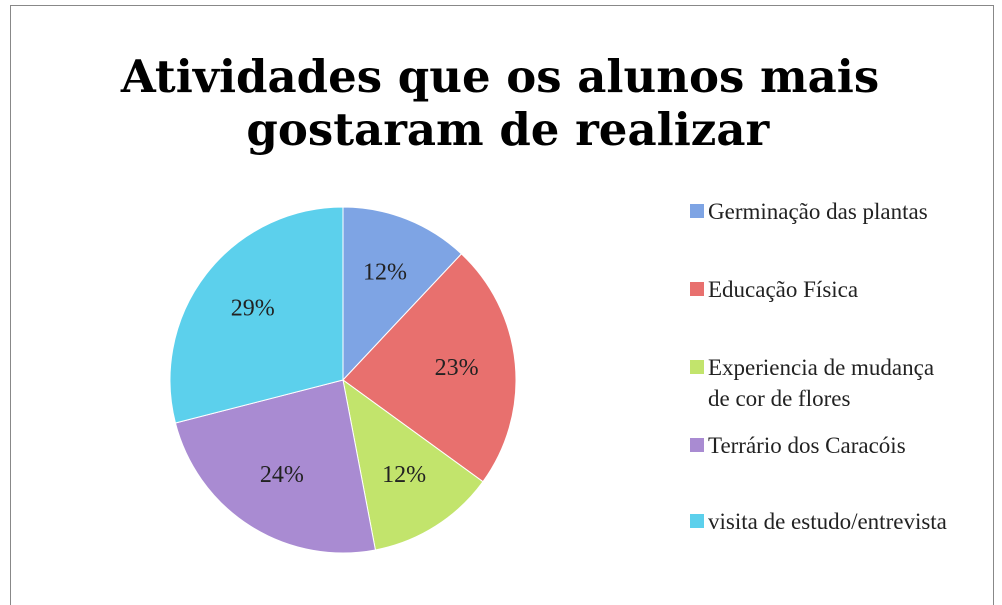 The image size is (1002, 605). I want to click on data-label: 24%, so click(282, 475).